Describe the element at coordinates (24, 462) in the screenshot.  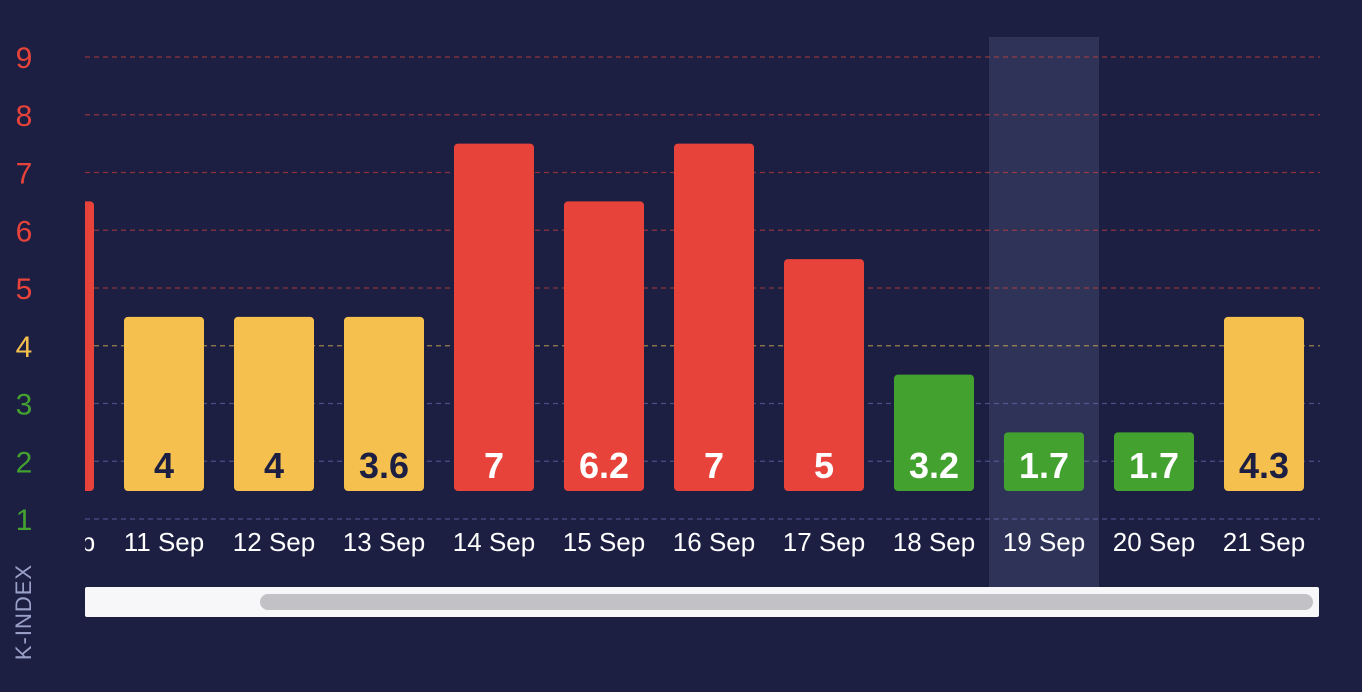
I see `y-tick-label: 2` at that location.